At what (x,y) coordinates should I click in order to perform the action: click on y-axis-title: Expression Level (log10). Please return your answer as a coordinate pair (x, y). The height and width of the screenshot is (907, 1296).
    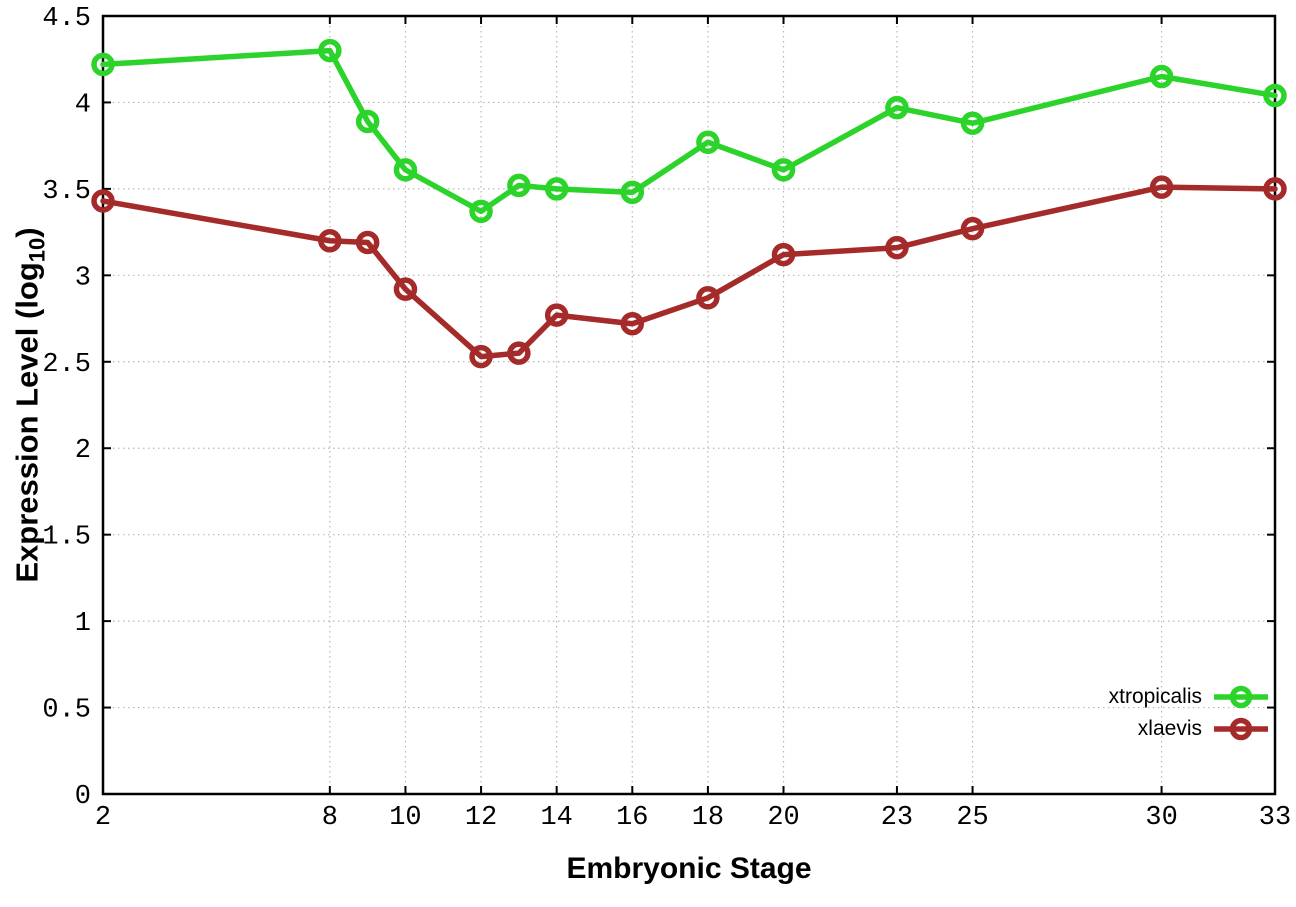
    Looking at the image, I should click on (29, 404).